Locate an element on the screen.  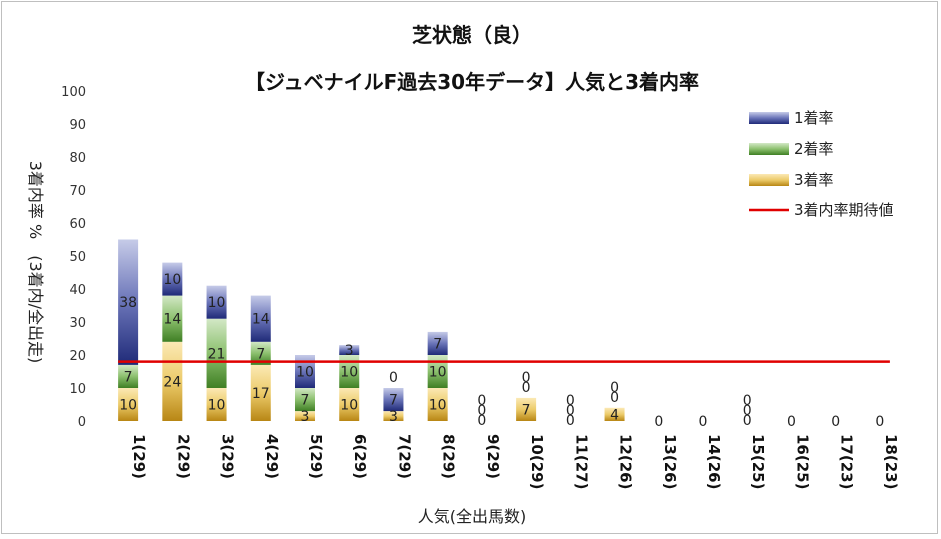
data-label-3rd-5: 10 is located at coordinates (349, 406).